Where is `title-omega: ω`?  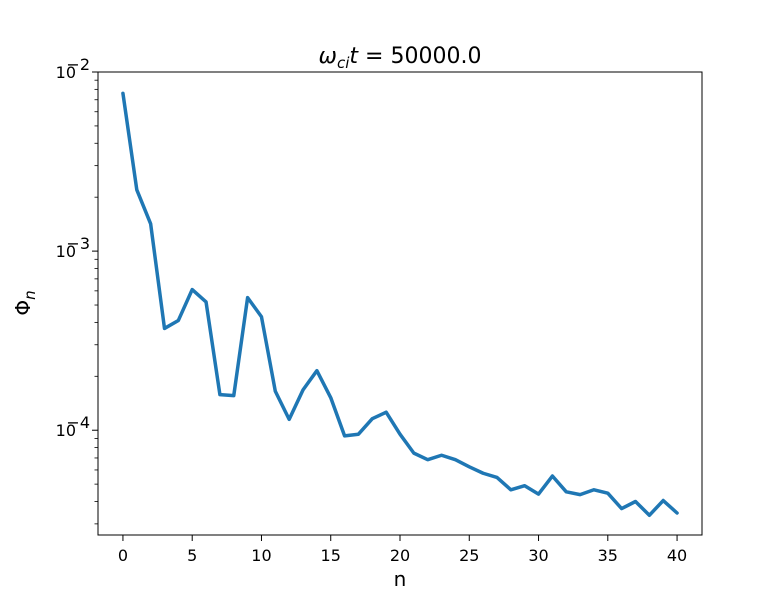 title-omega: ω is located at coordinates (328, 56).